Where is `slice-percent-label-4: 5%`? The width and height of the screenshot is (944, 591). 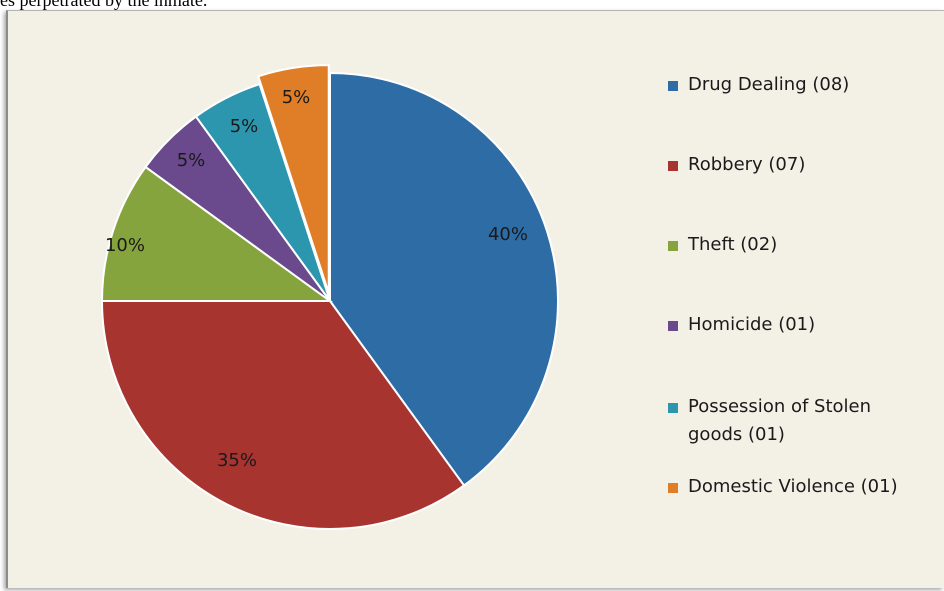 slice-percent-label-4: 5% is located at coordinates (191, 160).